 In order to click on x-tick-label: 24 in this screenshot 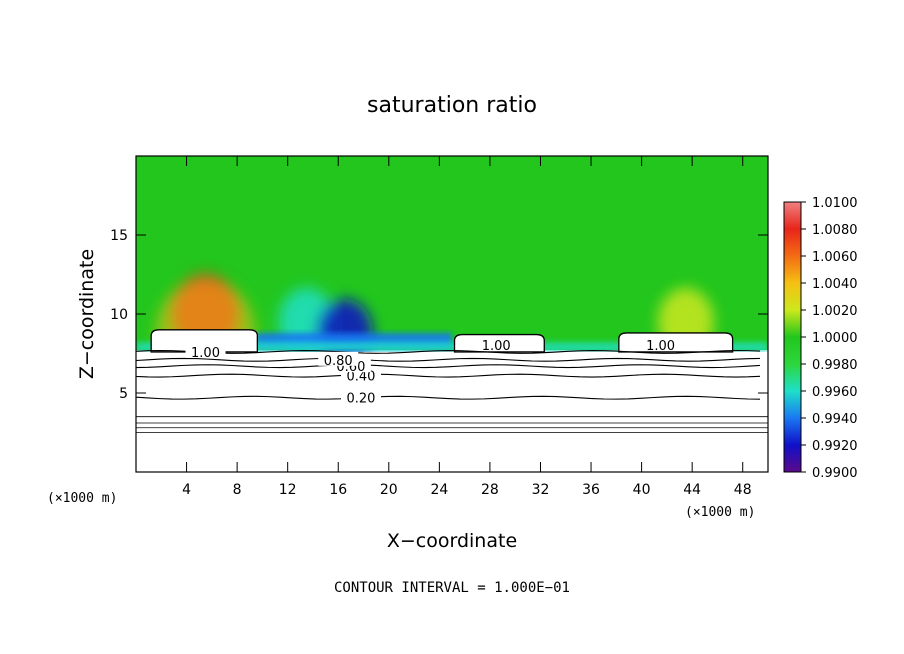, I will do `click(439, 490)`.